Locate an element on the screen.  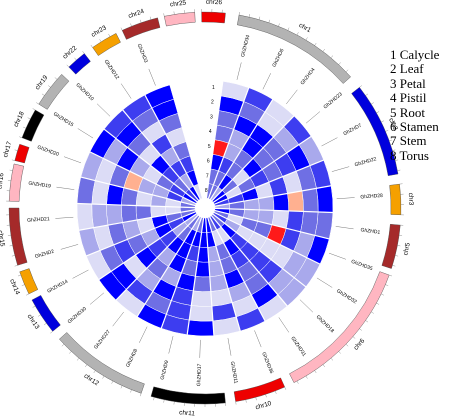
gene-label: GhZHD31 is located at coordinates (298, 347).